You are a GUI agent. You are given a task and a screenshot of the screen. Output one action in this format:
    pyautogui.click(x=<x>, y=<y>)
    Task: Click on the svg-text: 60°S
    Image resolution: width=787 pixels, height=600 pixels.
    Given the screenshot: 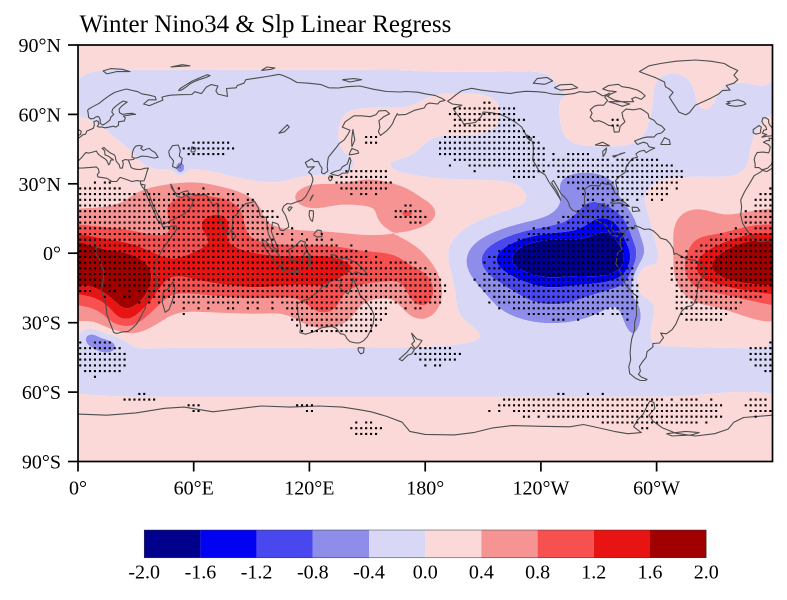 What is the action you would take?
    pyautogui.click(x=41, y=393)
    